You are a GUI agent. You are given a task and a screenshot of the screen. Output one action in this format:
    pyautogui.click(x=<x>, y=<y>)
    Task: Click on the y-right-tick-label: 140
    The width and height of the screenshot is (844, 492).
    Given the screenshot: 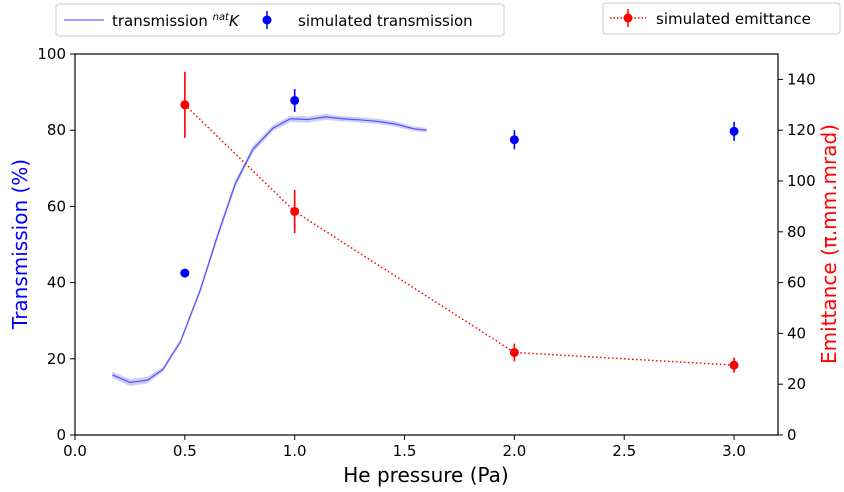 What is the action you would take?
    pyautogui.click(x=801, y=79)
    